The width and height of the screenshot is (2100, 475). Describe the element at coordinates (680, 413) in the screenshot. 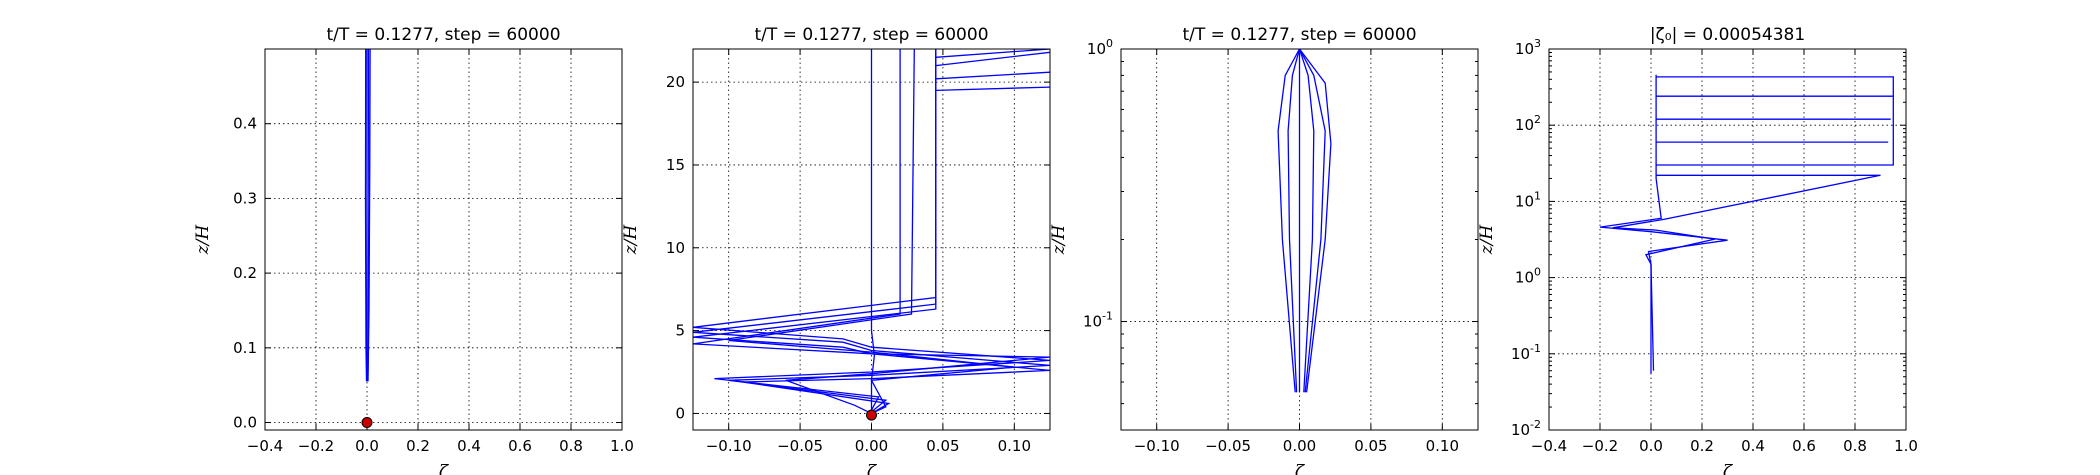

I see `y-tick-label: 0` at that location.